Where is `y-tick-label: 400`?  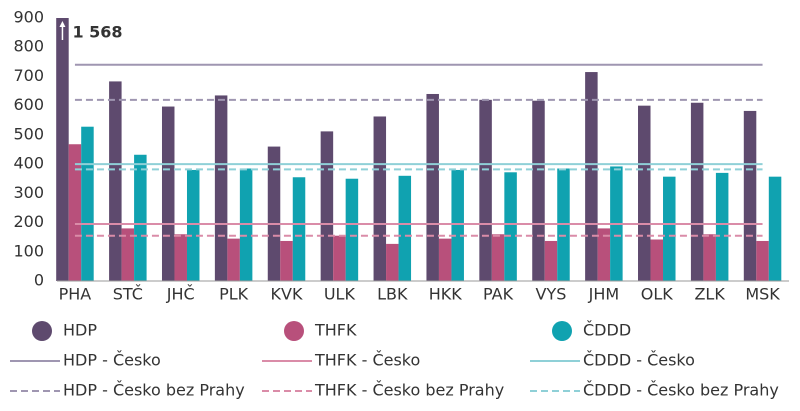 y-tick-label: 400 is located at coordinates (28, 163).